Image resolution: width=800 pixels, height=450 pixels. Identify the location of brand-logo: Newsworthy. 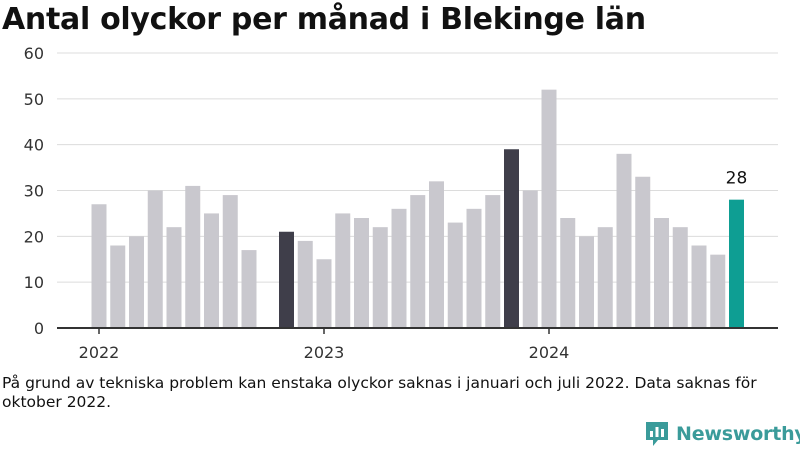
(722, 434).